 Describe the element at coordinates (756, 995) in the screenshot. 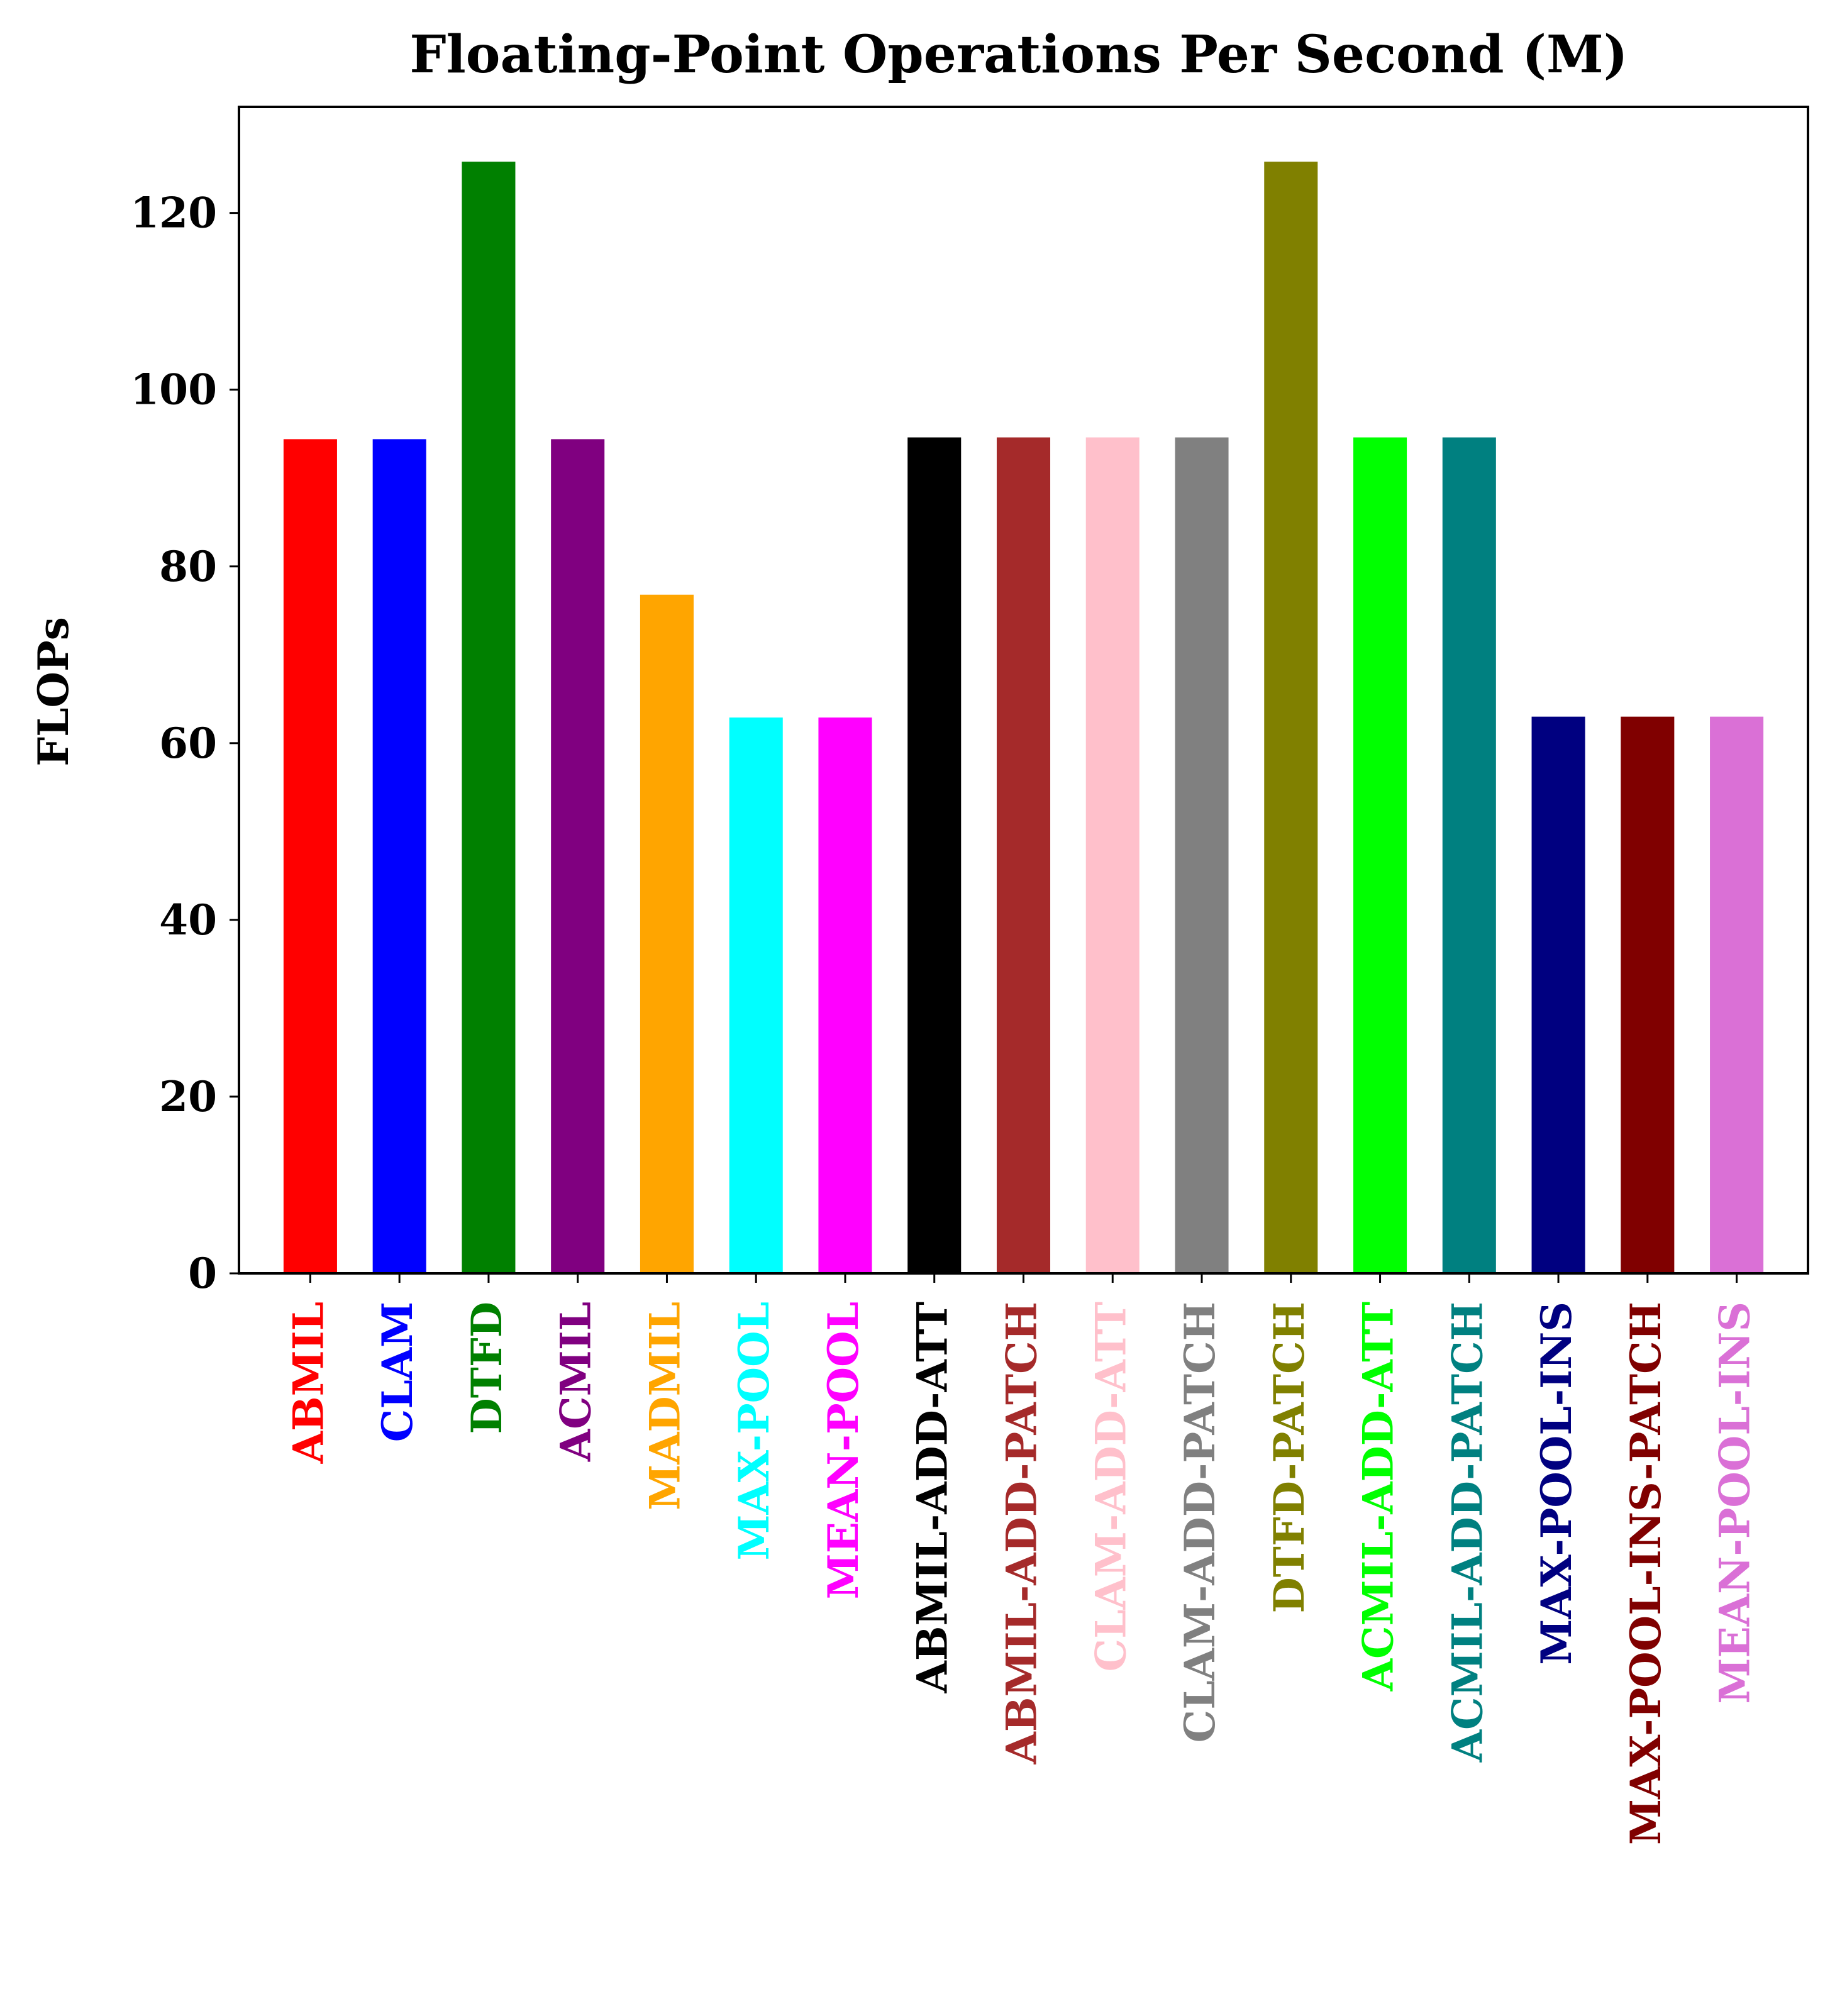

I see `bar-max-pool` at that location.